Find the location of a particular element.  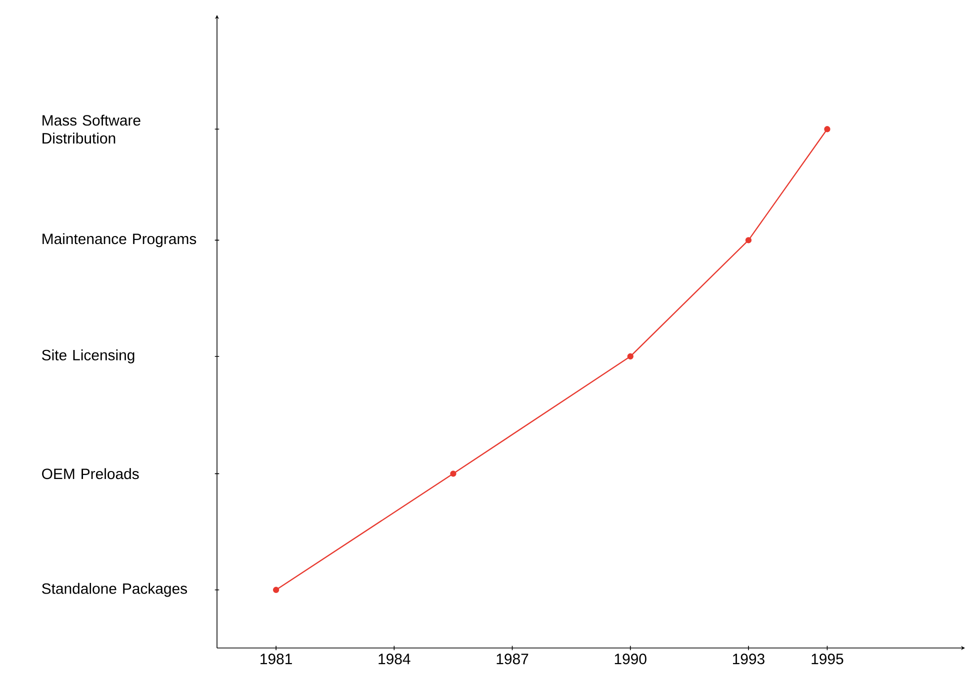

text: OEM Preloads is located at coordinates (90, 474).